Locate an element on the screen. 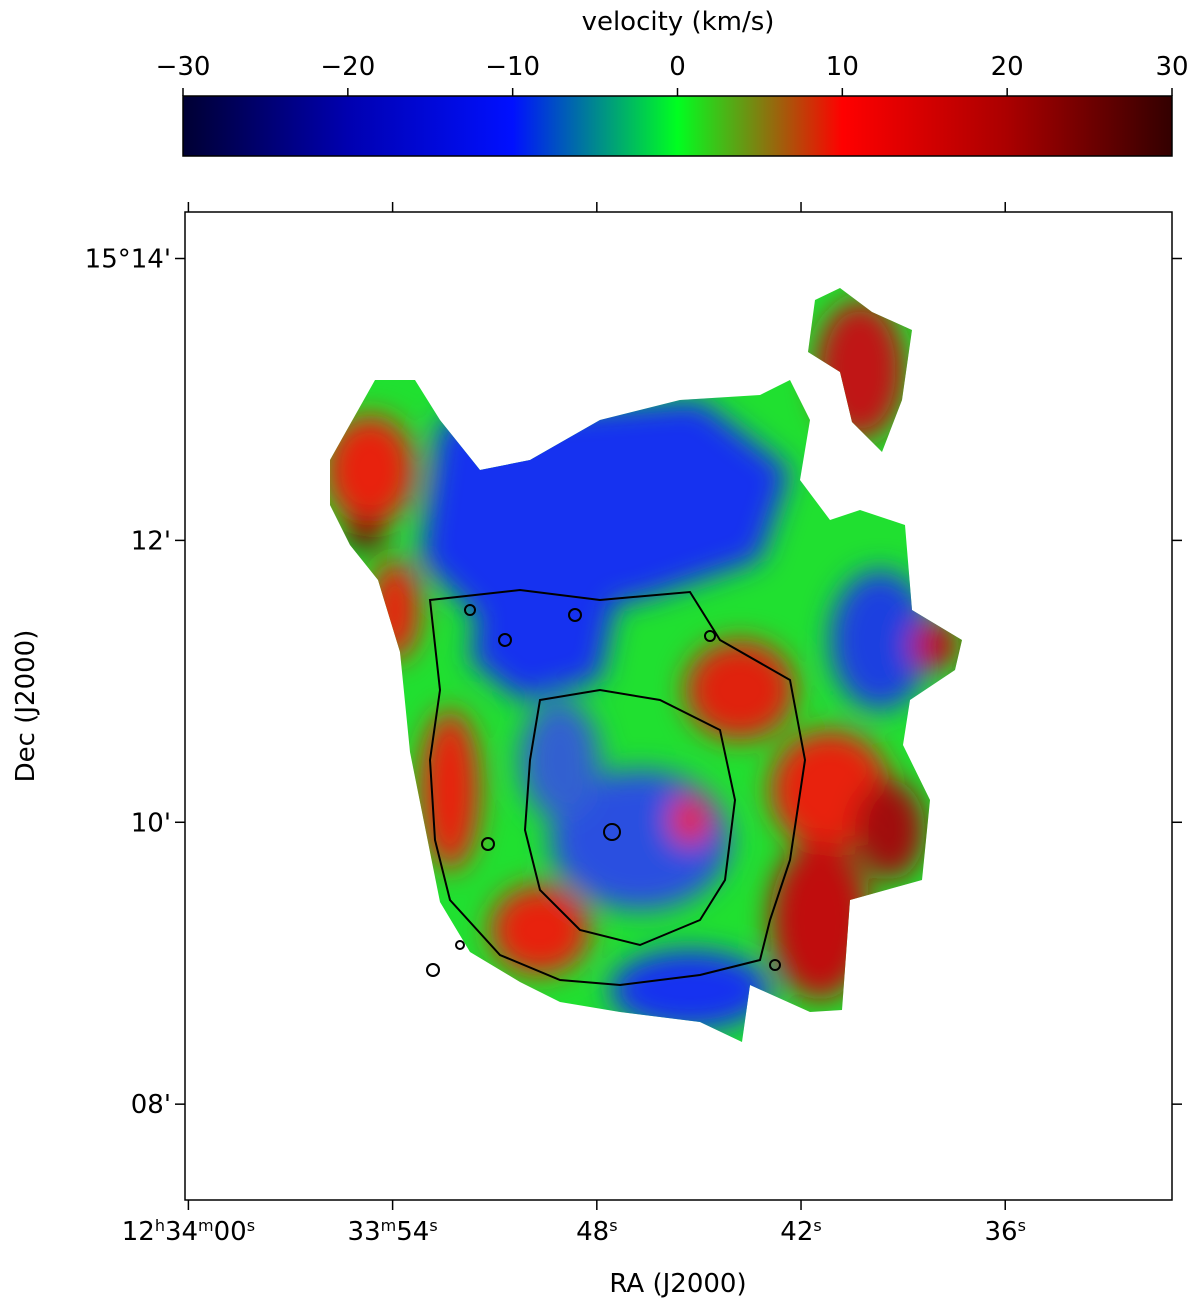 The width and height of the screenshot is (1200, 1311). colorbar-tick-label: 20 is located at coordinates (1007, 67).